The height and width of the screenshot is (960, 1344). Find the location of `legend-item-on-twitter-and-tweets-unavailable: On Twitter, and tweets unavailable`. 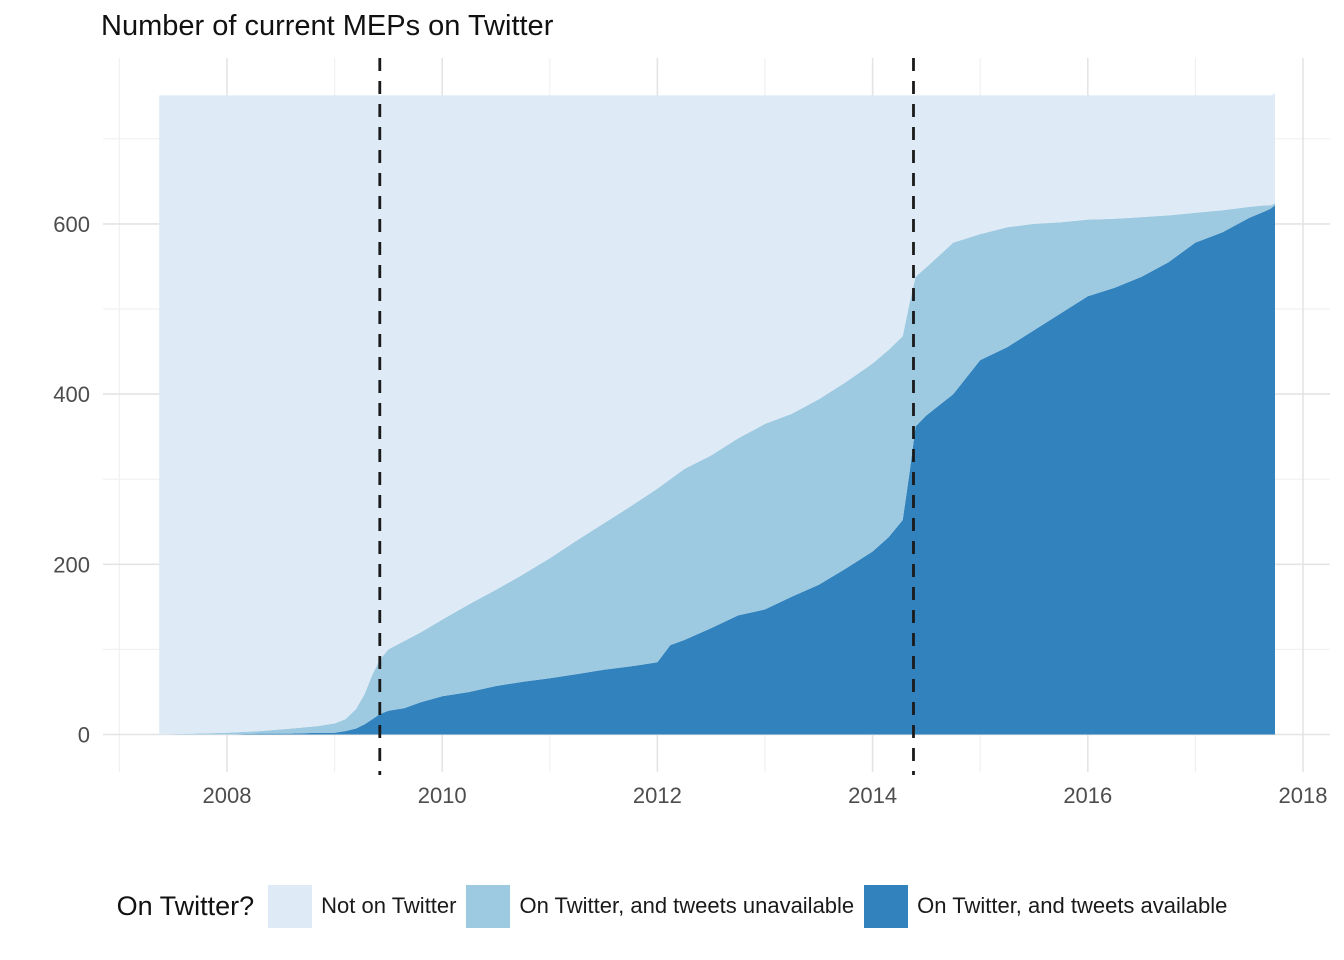

legend-item-on-twitter-and-tweets-unavailable: On Twitter, and tweets unavailable is located at coordinates (660, 906).